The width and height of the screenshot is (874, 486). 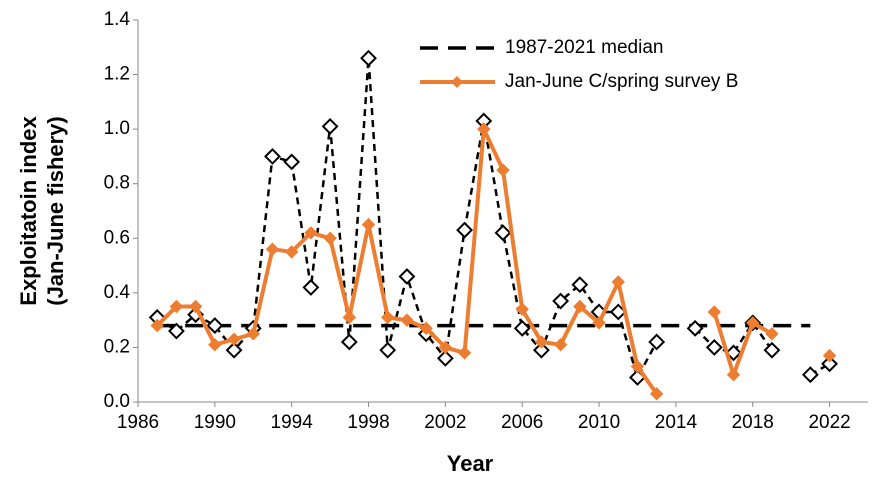 What do you see at coordinates (117, 19) in the screenshot?
I see `y-tick-label: 1.4` at bounding box center [117, 19].